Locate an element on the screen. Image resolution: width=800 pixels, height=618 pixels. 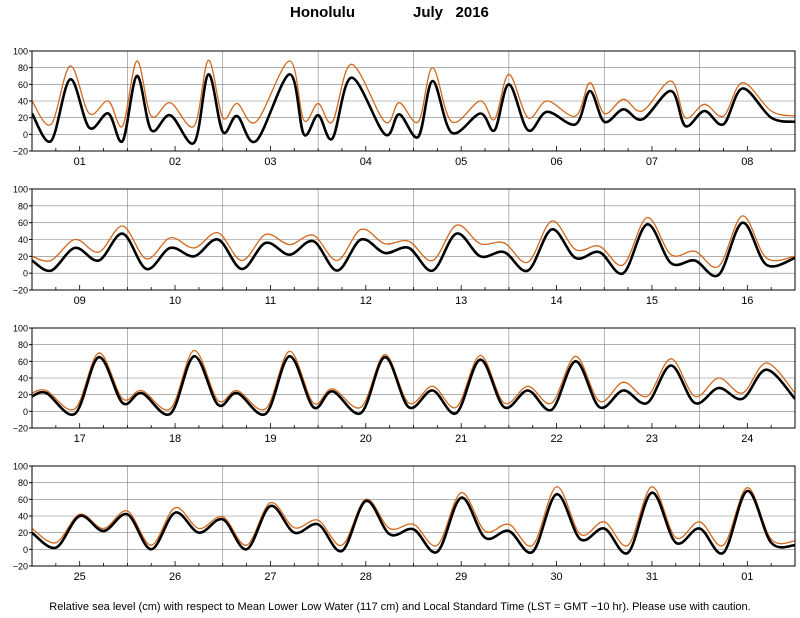
day-label: 29 is located at coordinates (461, 577).